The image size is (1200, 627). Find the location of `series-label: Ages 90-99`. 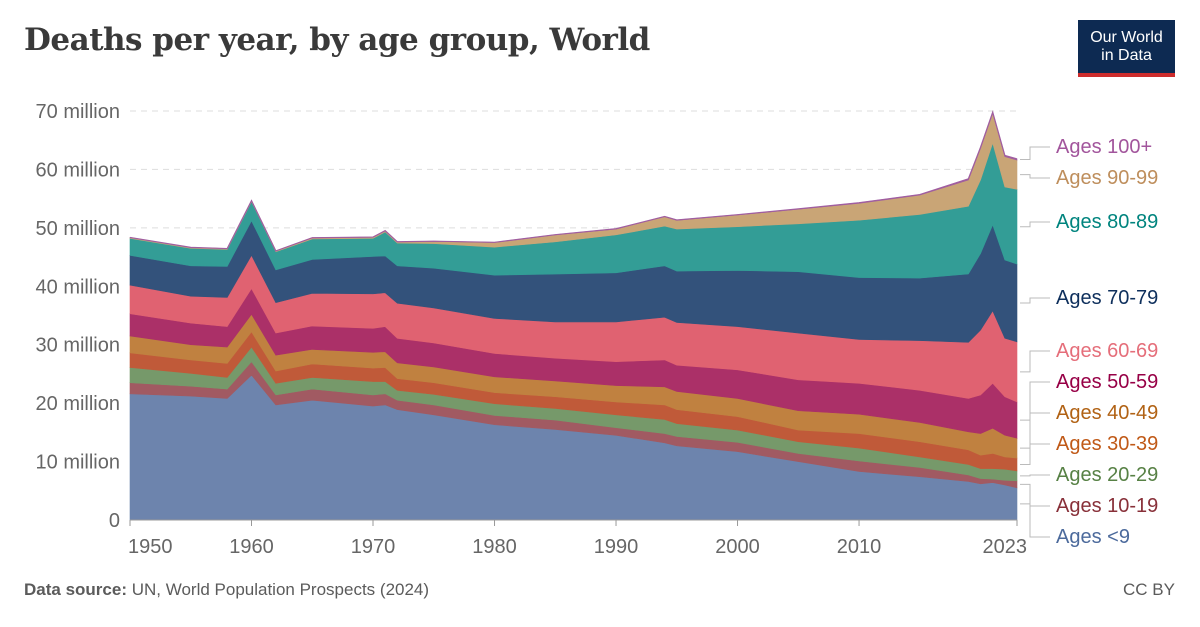

series-label: Ages 90-99 is located at coordinates (1107, 178).